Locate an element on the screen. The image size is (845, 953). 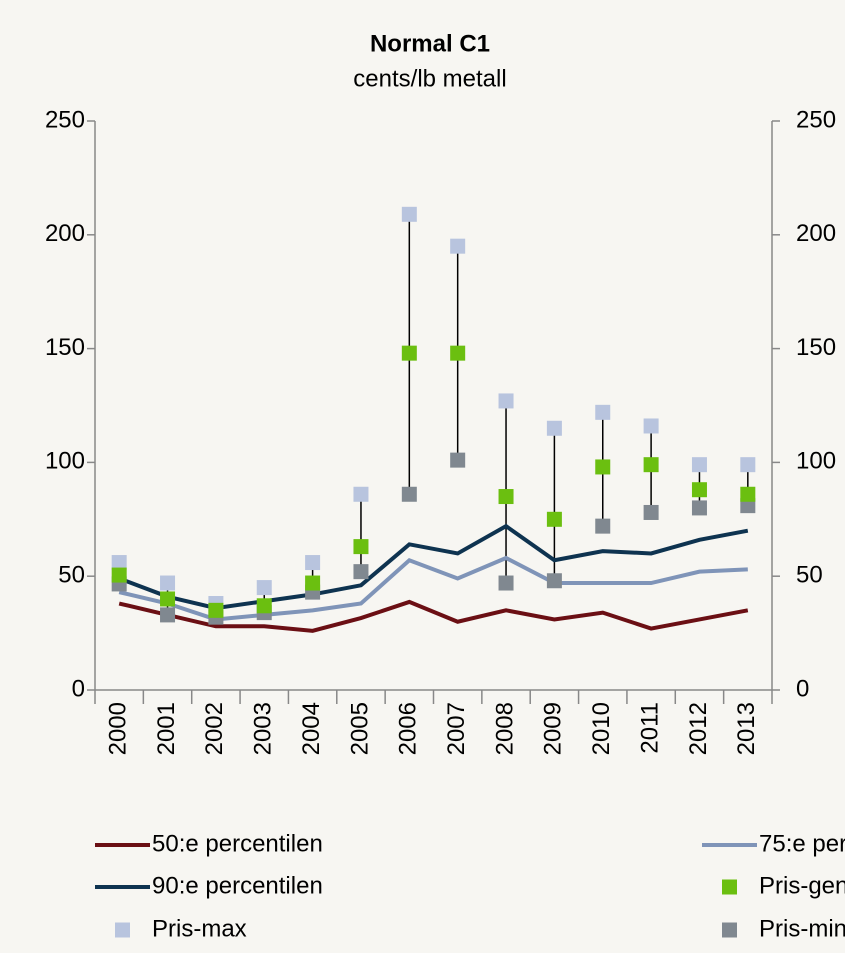
y-tick-label: 100 is located at coordinates (65, 461).